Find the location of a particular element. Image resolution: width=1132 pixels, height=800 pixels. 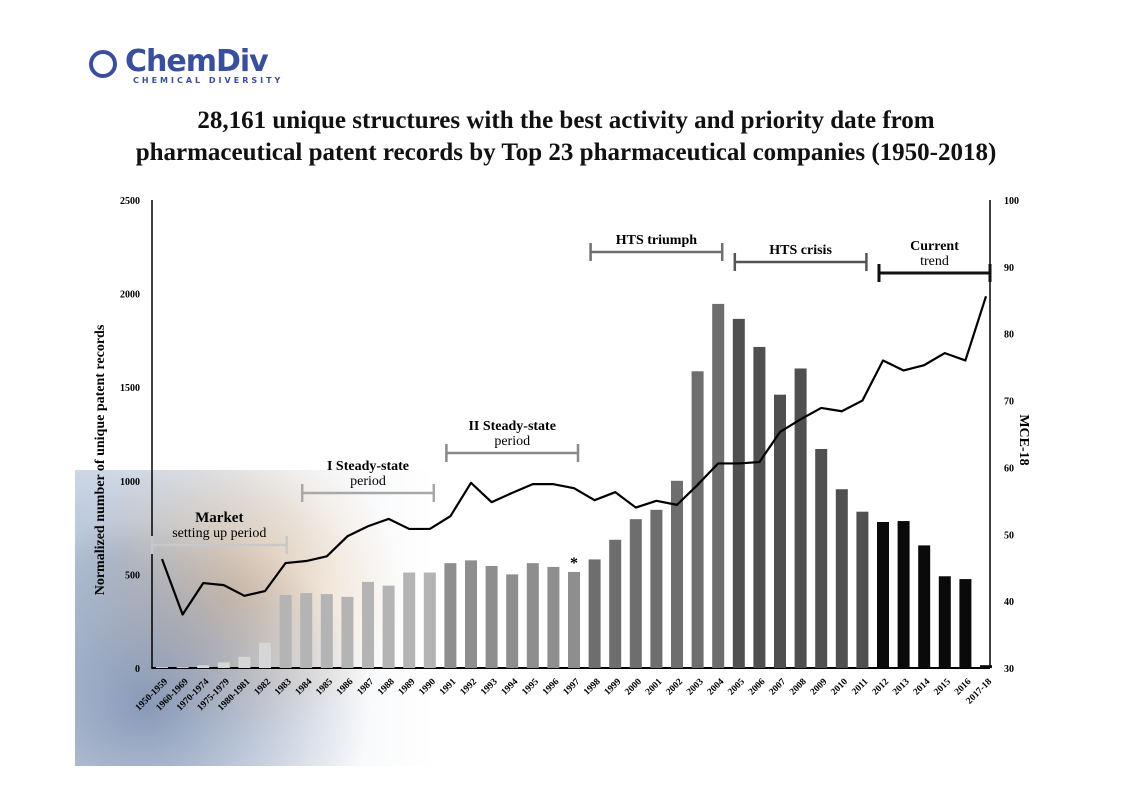

x-tick-label: 2007 is located at coordinates (778, 687).